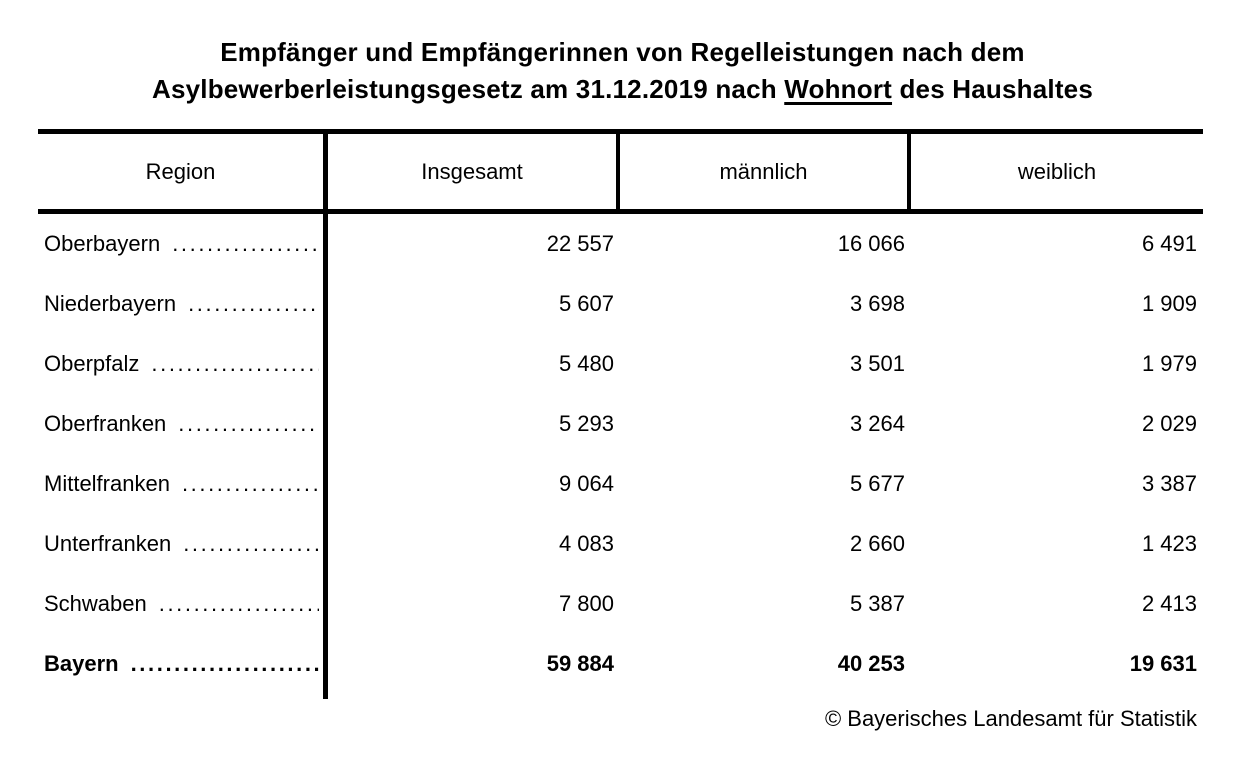 This screenshot has width=1245, height=764. I want to click on total-value: 5 293, so click(586, 423).